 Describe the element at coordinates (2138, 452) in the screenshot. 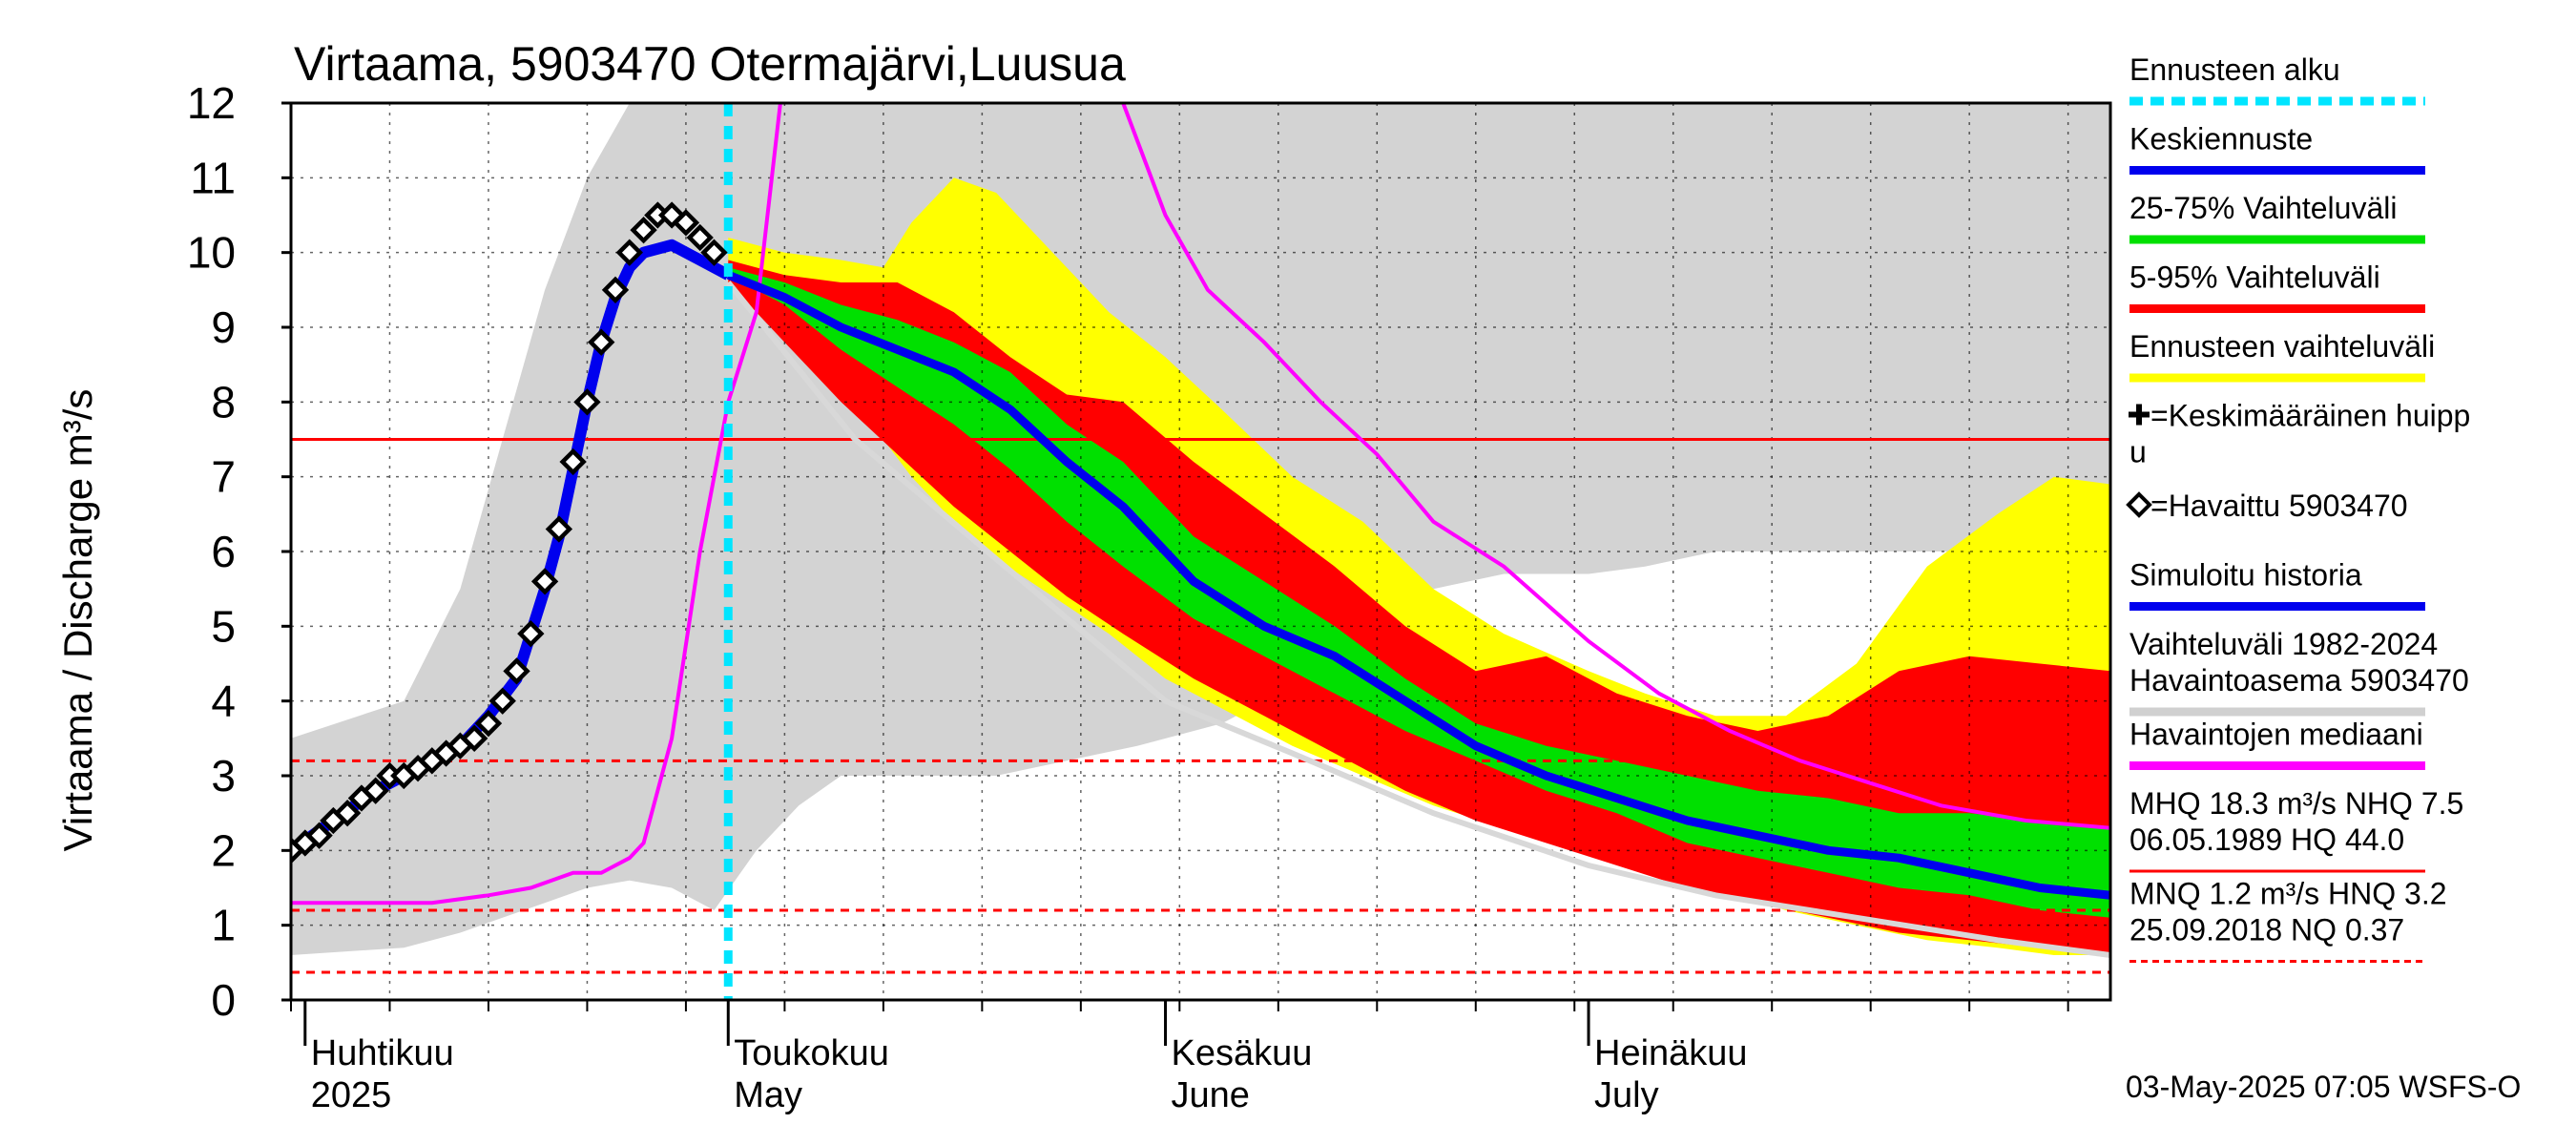

I see `legend-label-line2: u` at that location.